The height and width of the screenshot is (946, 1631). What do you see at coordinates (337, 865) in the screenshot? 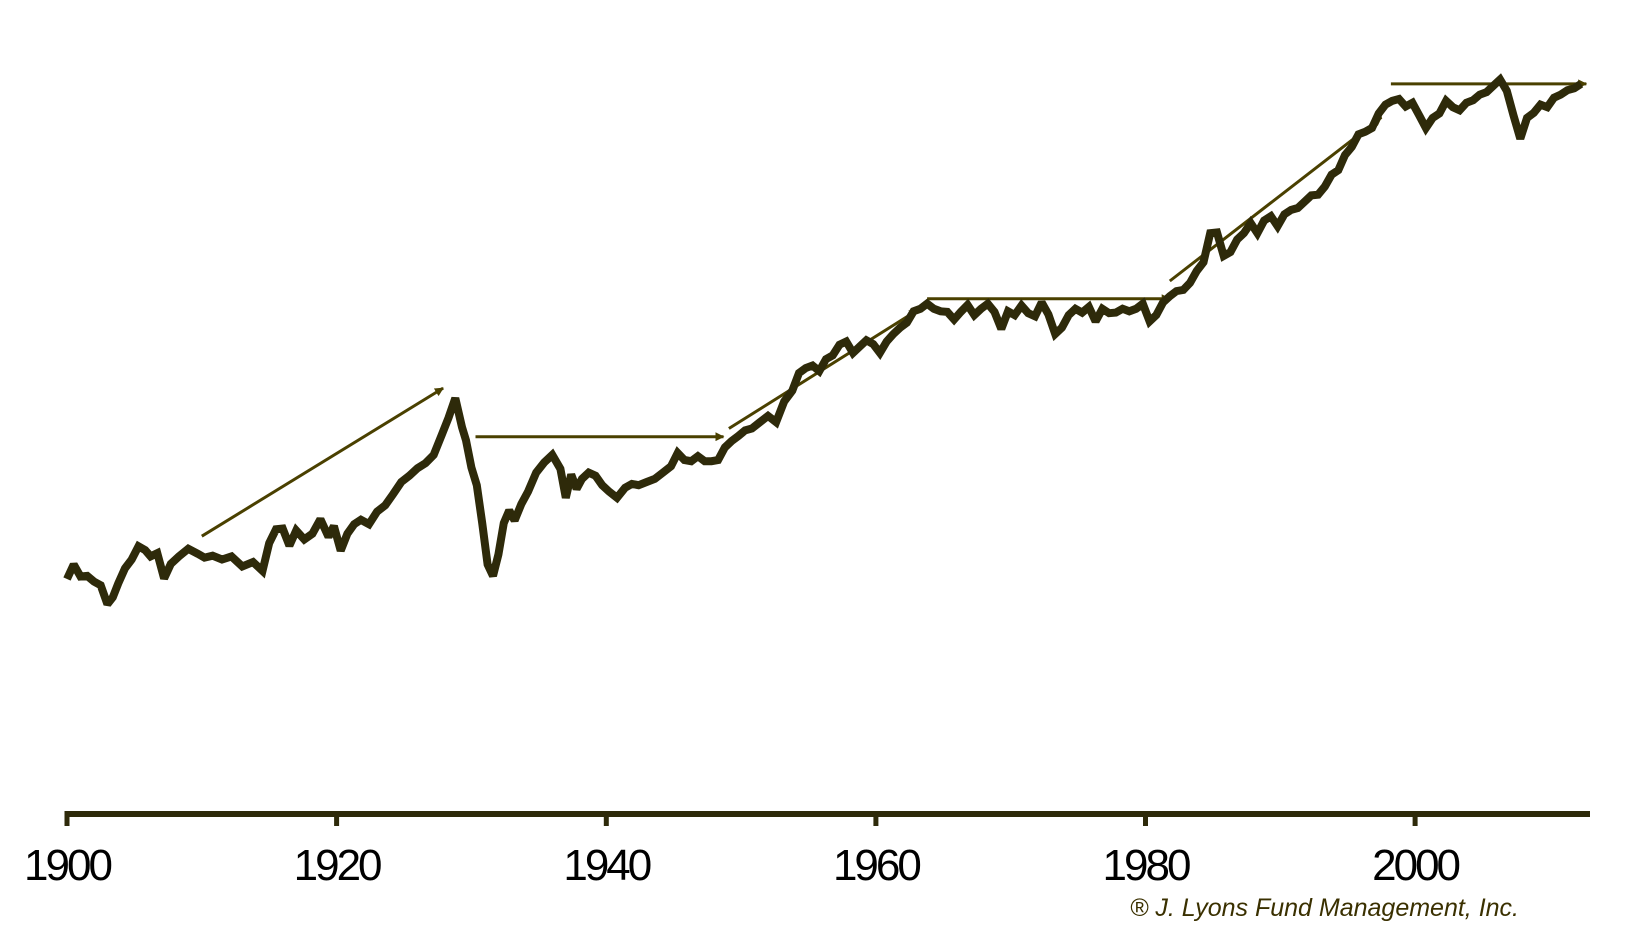
I see `x-tick-label-1920: 1920` at bounding box center [337, 865].